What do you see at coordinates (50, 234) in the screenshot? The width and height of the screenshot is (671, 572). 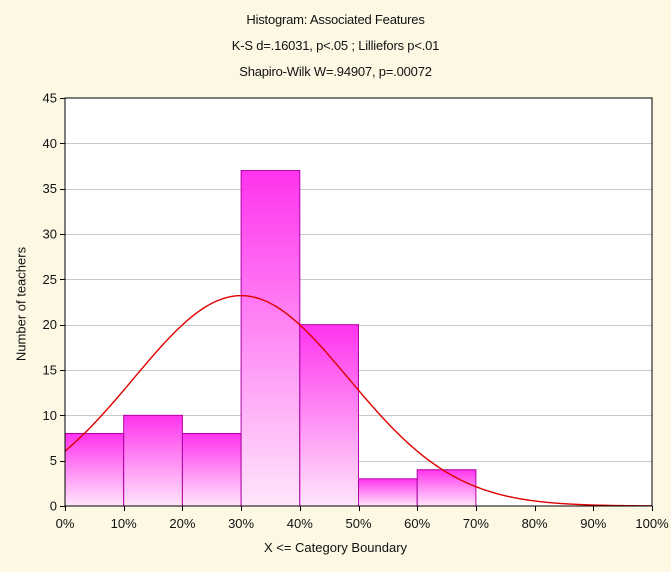 I see `y-tick-label: 30` at bounding box center [50, 234].